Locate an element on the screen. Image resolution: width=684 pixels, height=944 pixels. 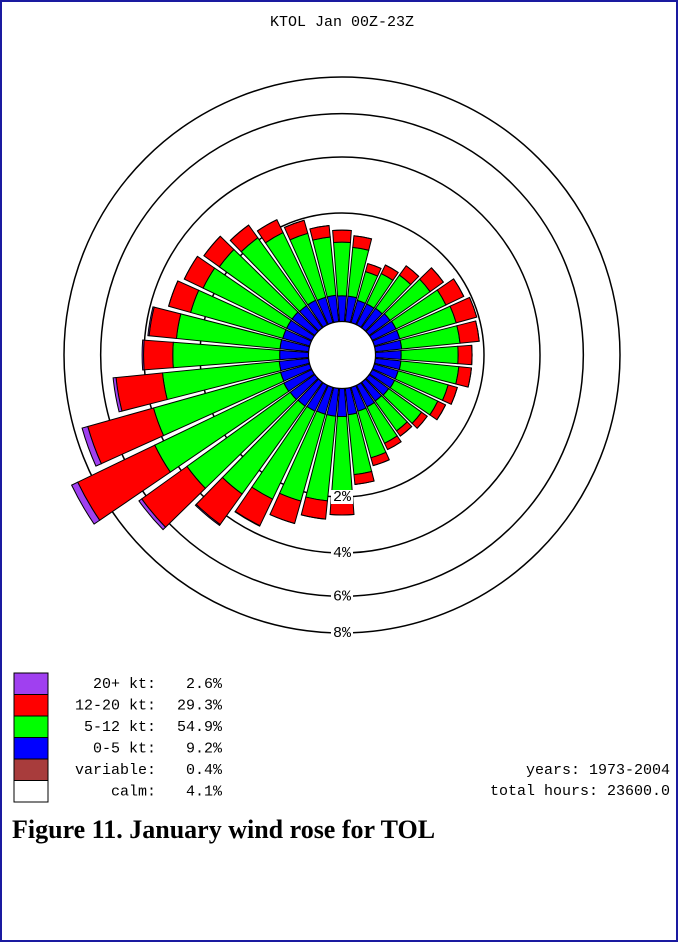
note: total hours: 23600.0 is located at coordinates (580, 791).